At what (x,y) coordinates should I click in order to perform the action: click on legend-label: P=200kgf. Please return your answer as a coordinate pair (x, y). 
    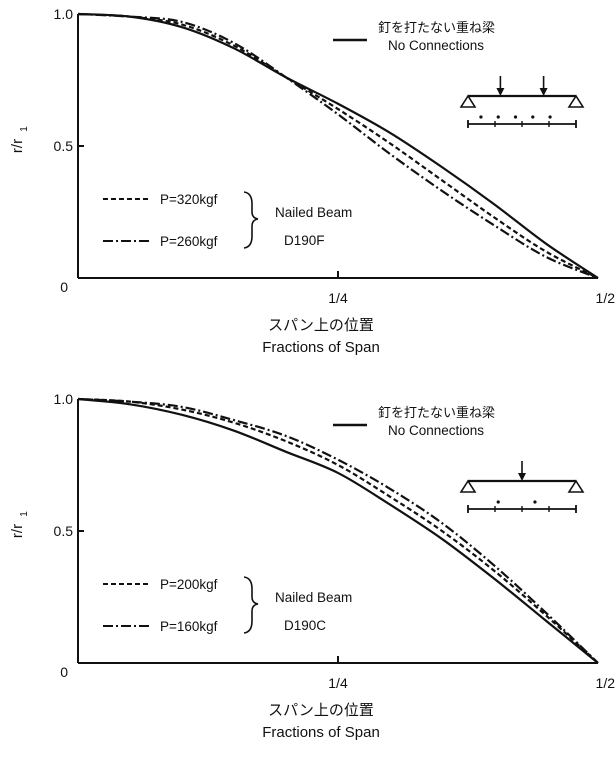
    Looking at the image, I should click on (189, 584).